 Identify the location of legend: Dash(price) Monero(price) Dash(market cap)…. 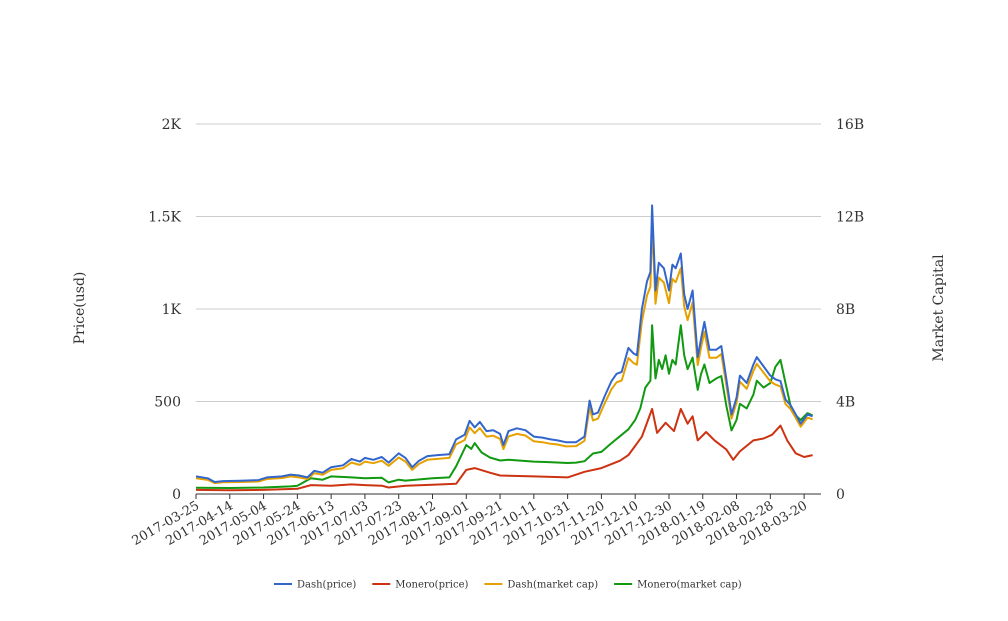
(508, 585).